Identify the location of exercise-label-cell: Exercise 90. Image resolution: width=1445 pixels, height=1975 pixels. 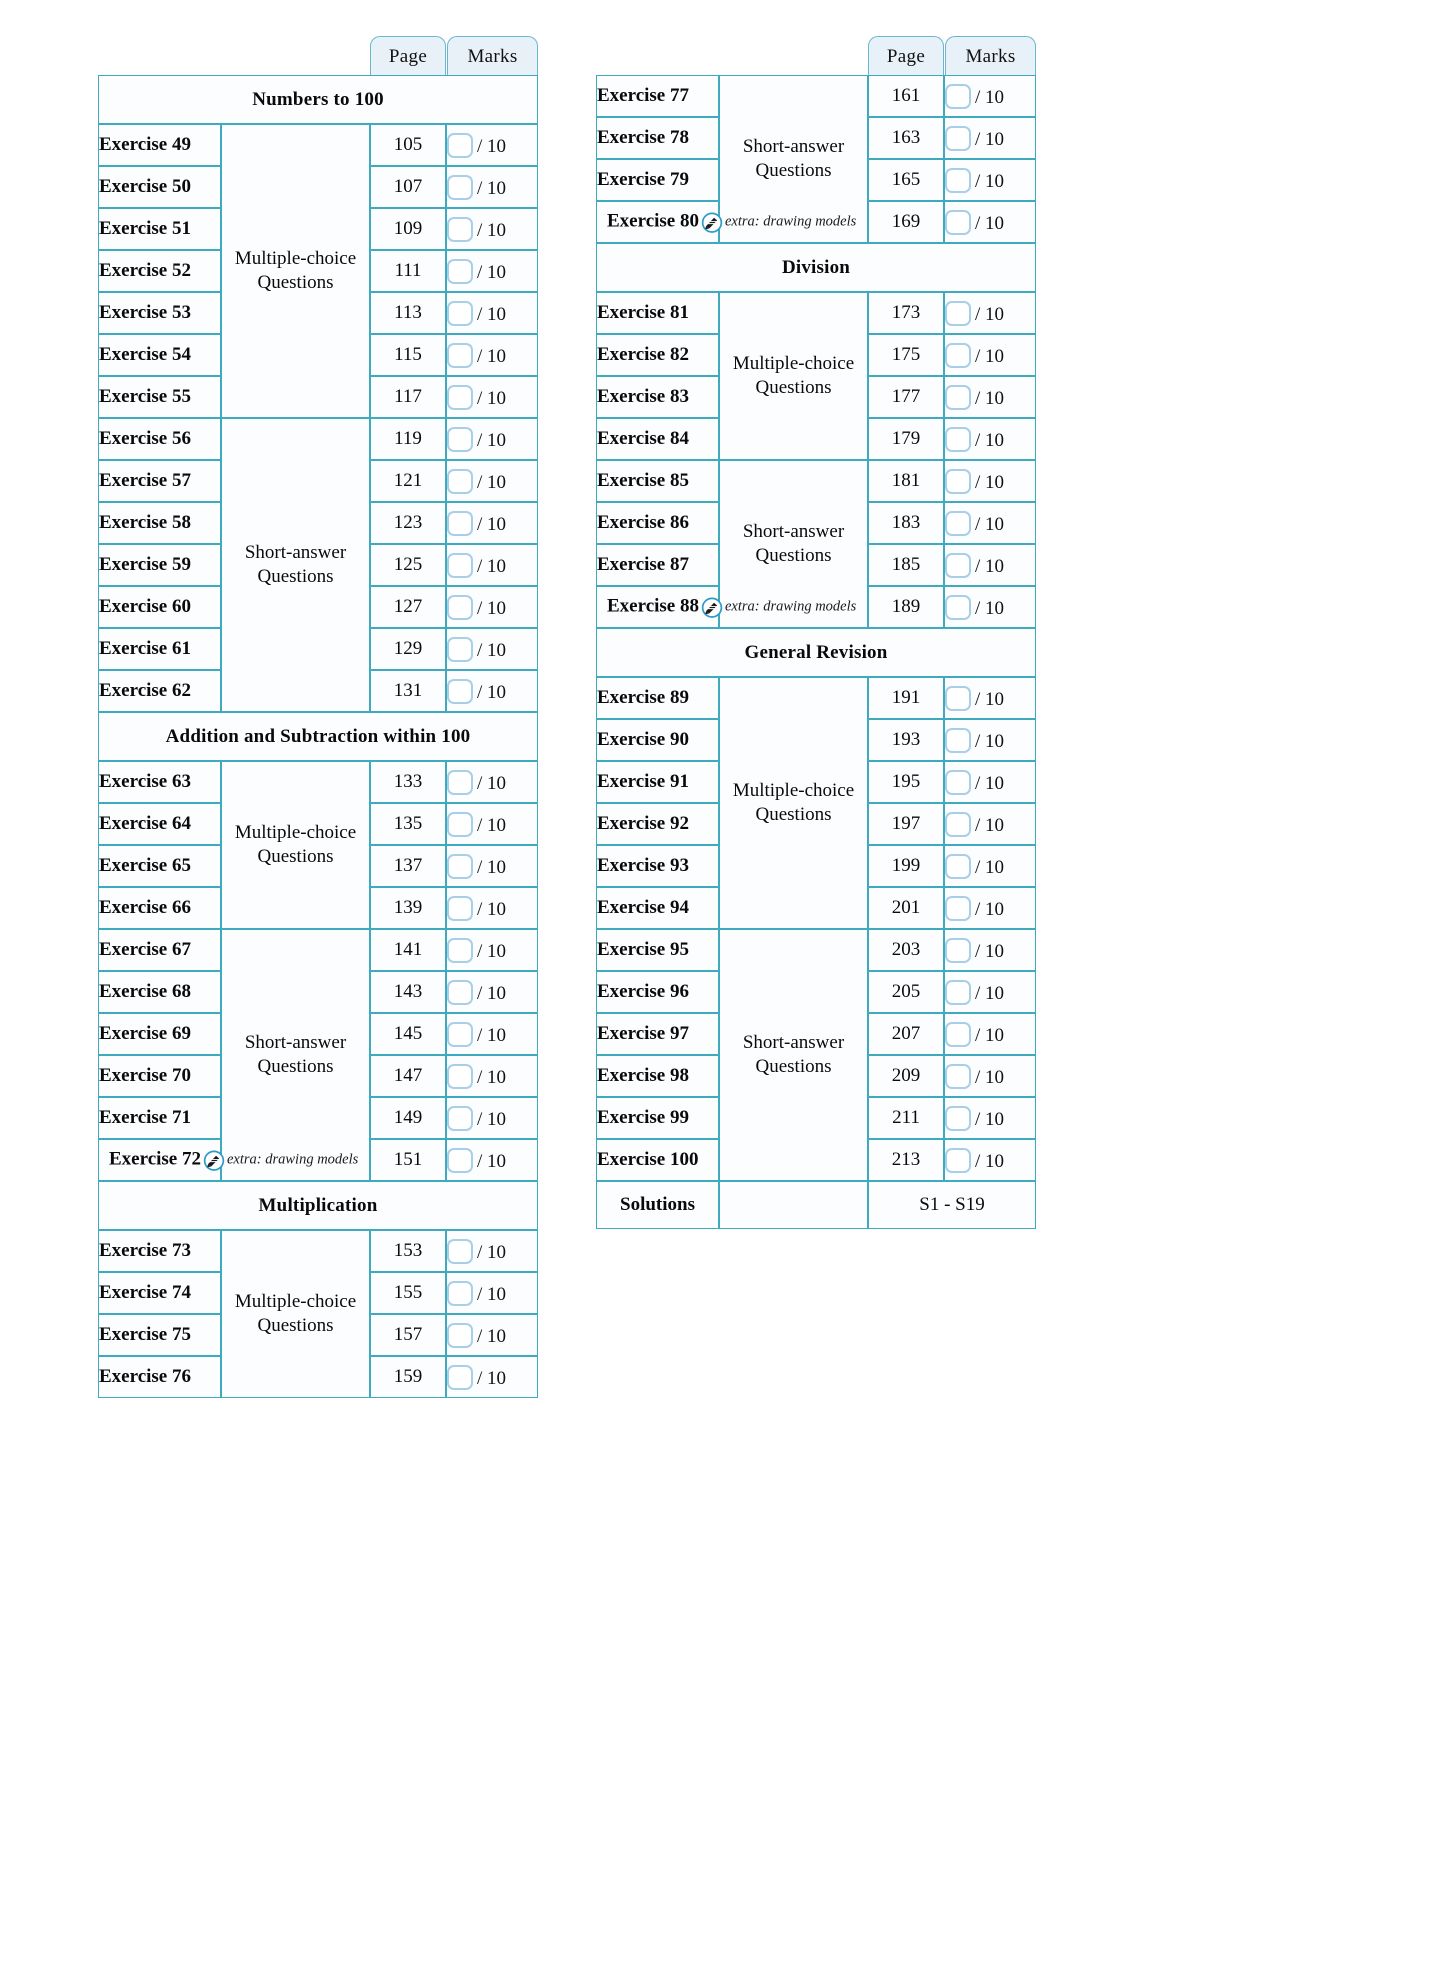
(657, 740).